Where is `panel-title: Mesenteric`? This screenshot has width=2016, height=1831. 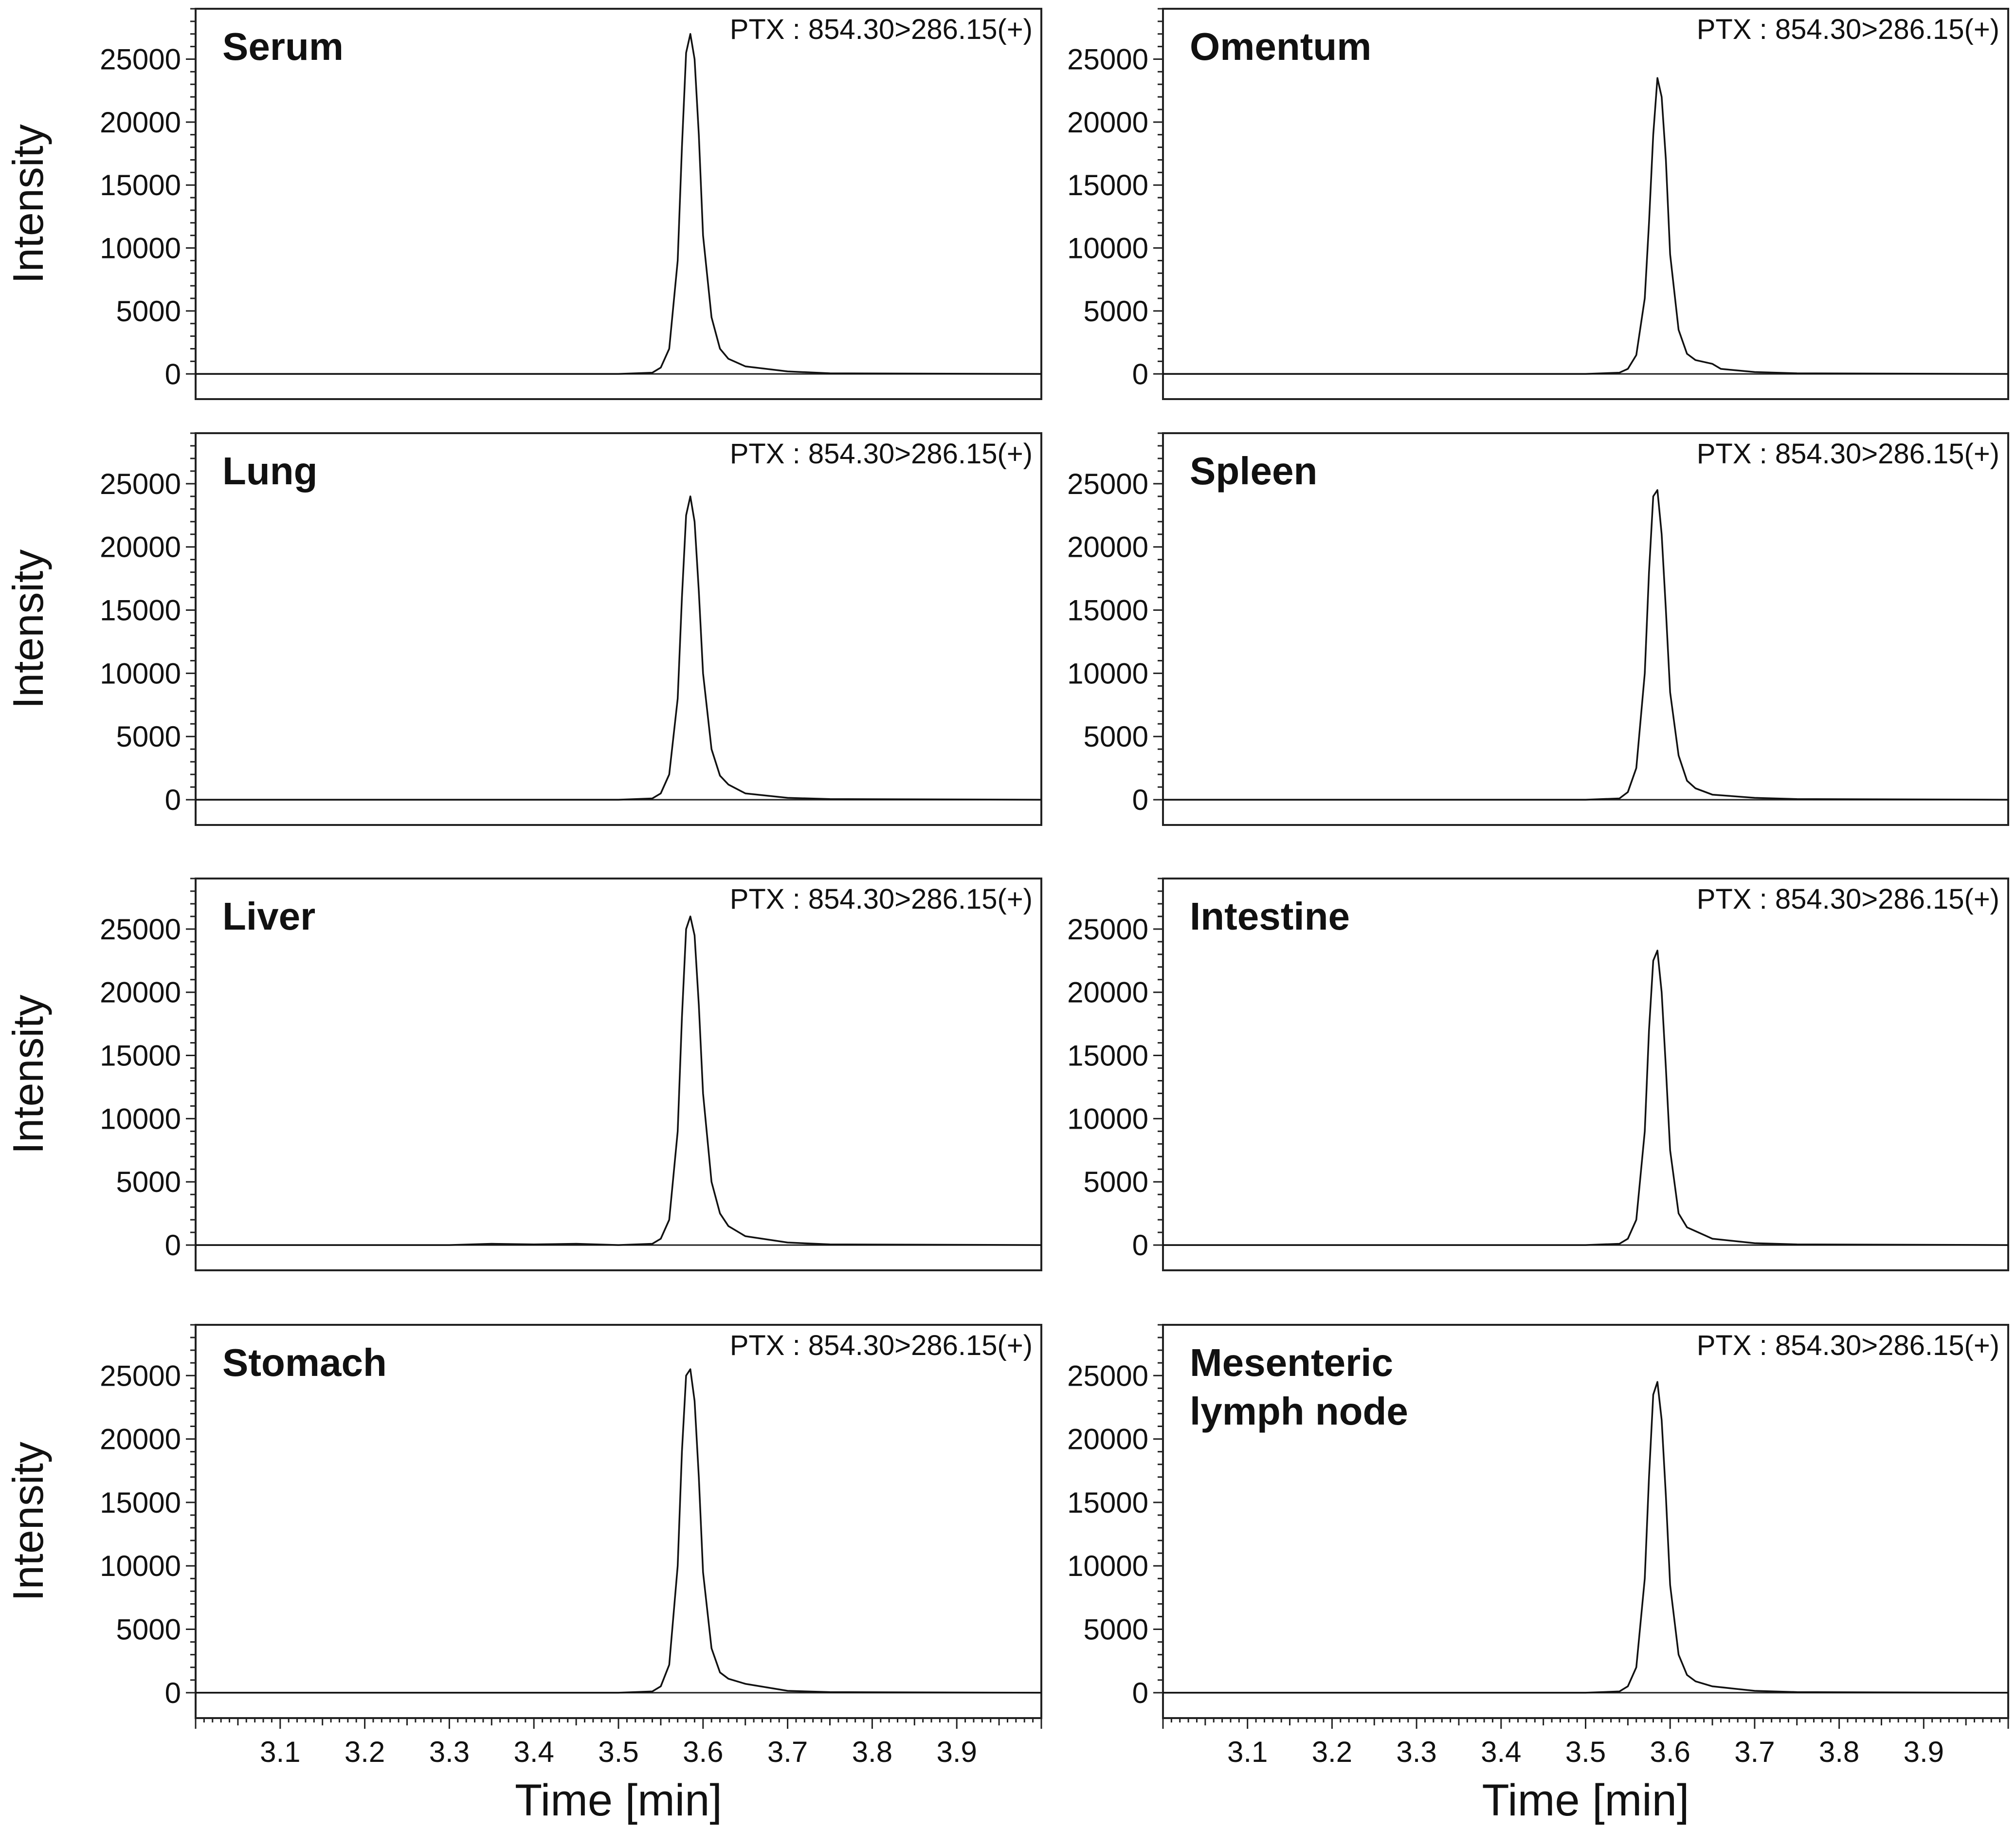 panel-title: Mesenteric is located at coordinates (1291, 1362).